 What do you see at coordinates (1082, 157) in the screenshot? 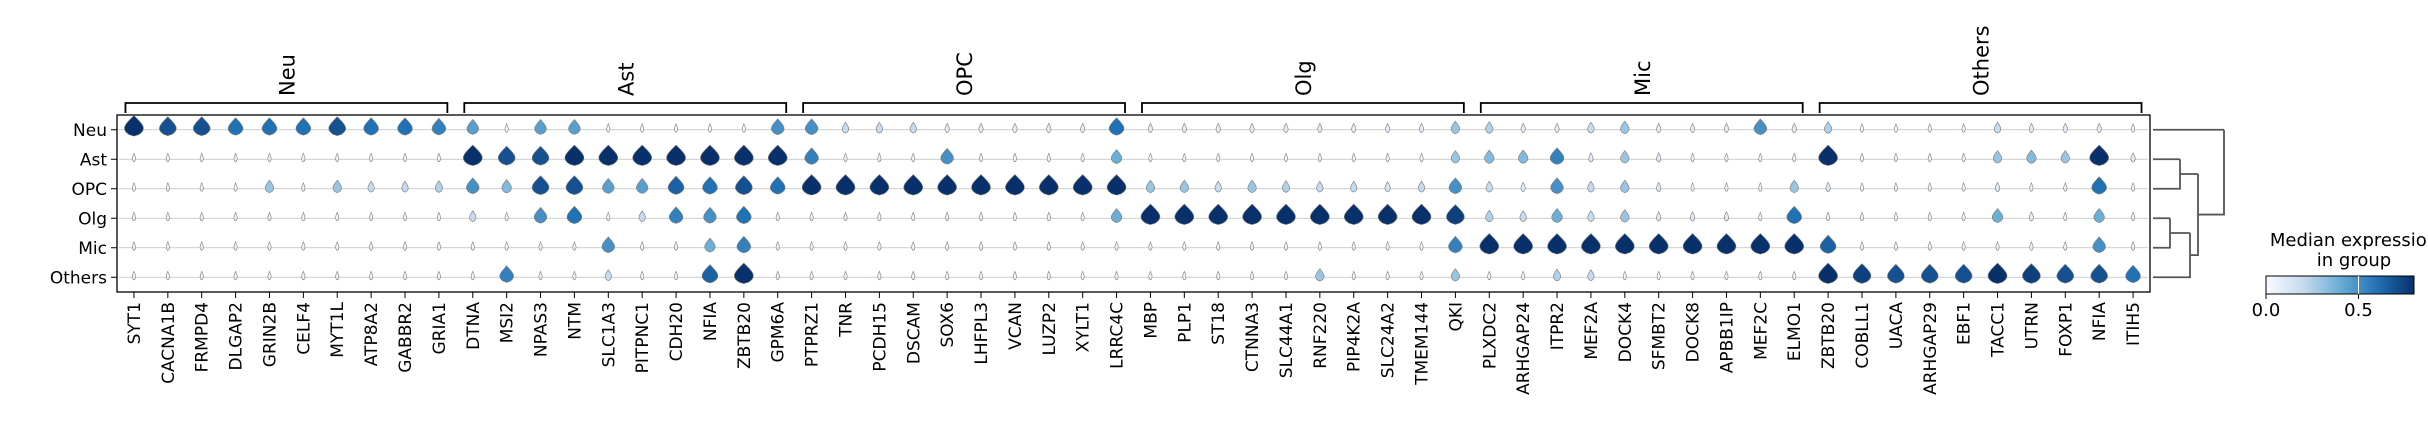
I see `violin-Ast-XYLT1` at bounding box center [1082, 157].